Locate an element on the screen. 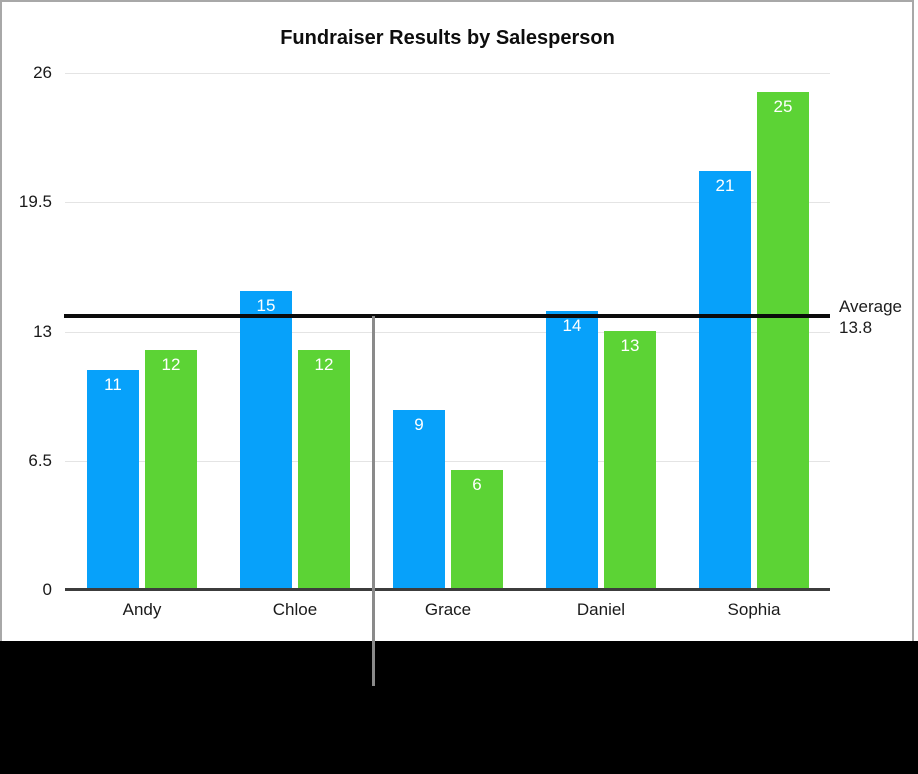 The image size is (918, 774). x-axis-label: Chloe is located at coordinates (295, 609).